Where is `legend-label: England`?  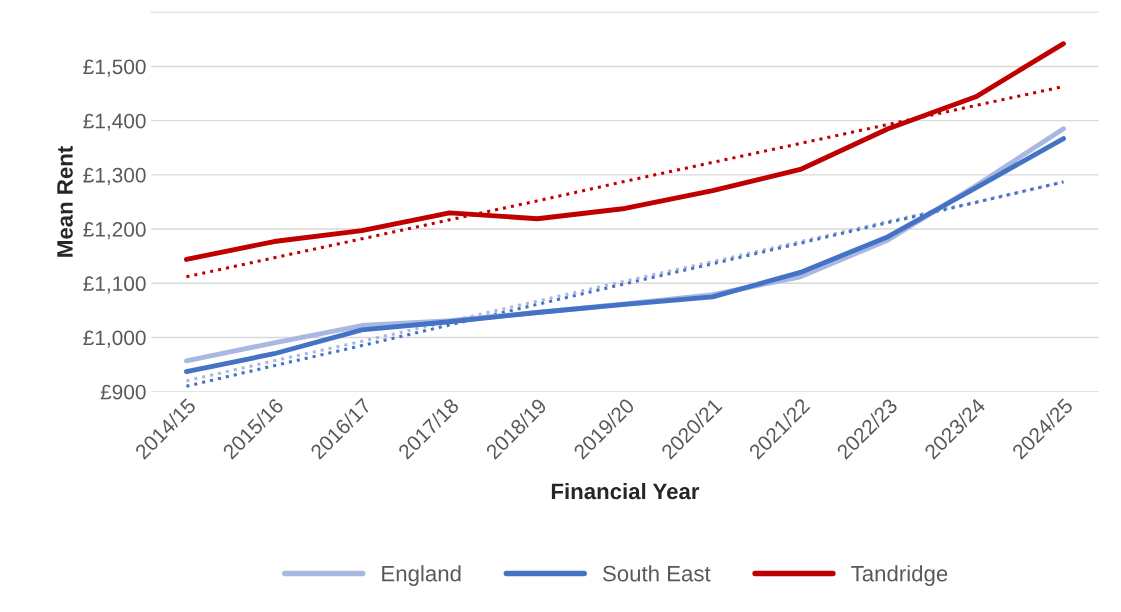 legend-label: England is located at coordinates (421, 575).